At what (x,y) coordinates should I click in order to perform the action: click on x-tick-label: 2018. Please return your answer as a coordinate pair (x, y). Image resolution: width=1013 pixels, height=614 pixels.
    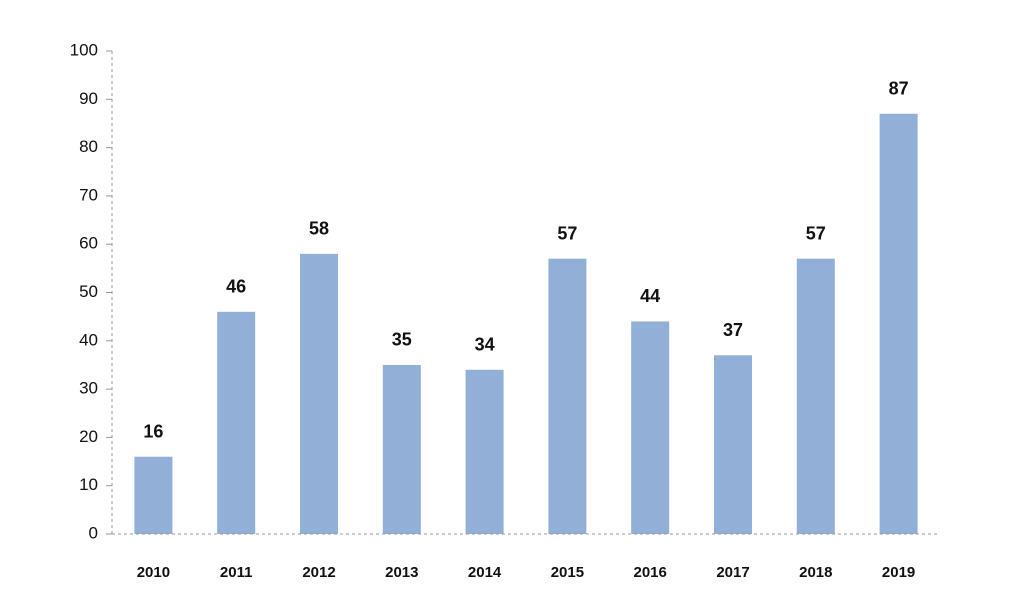
    Looking at the image, I should click on (815, 572).